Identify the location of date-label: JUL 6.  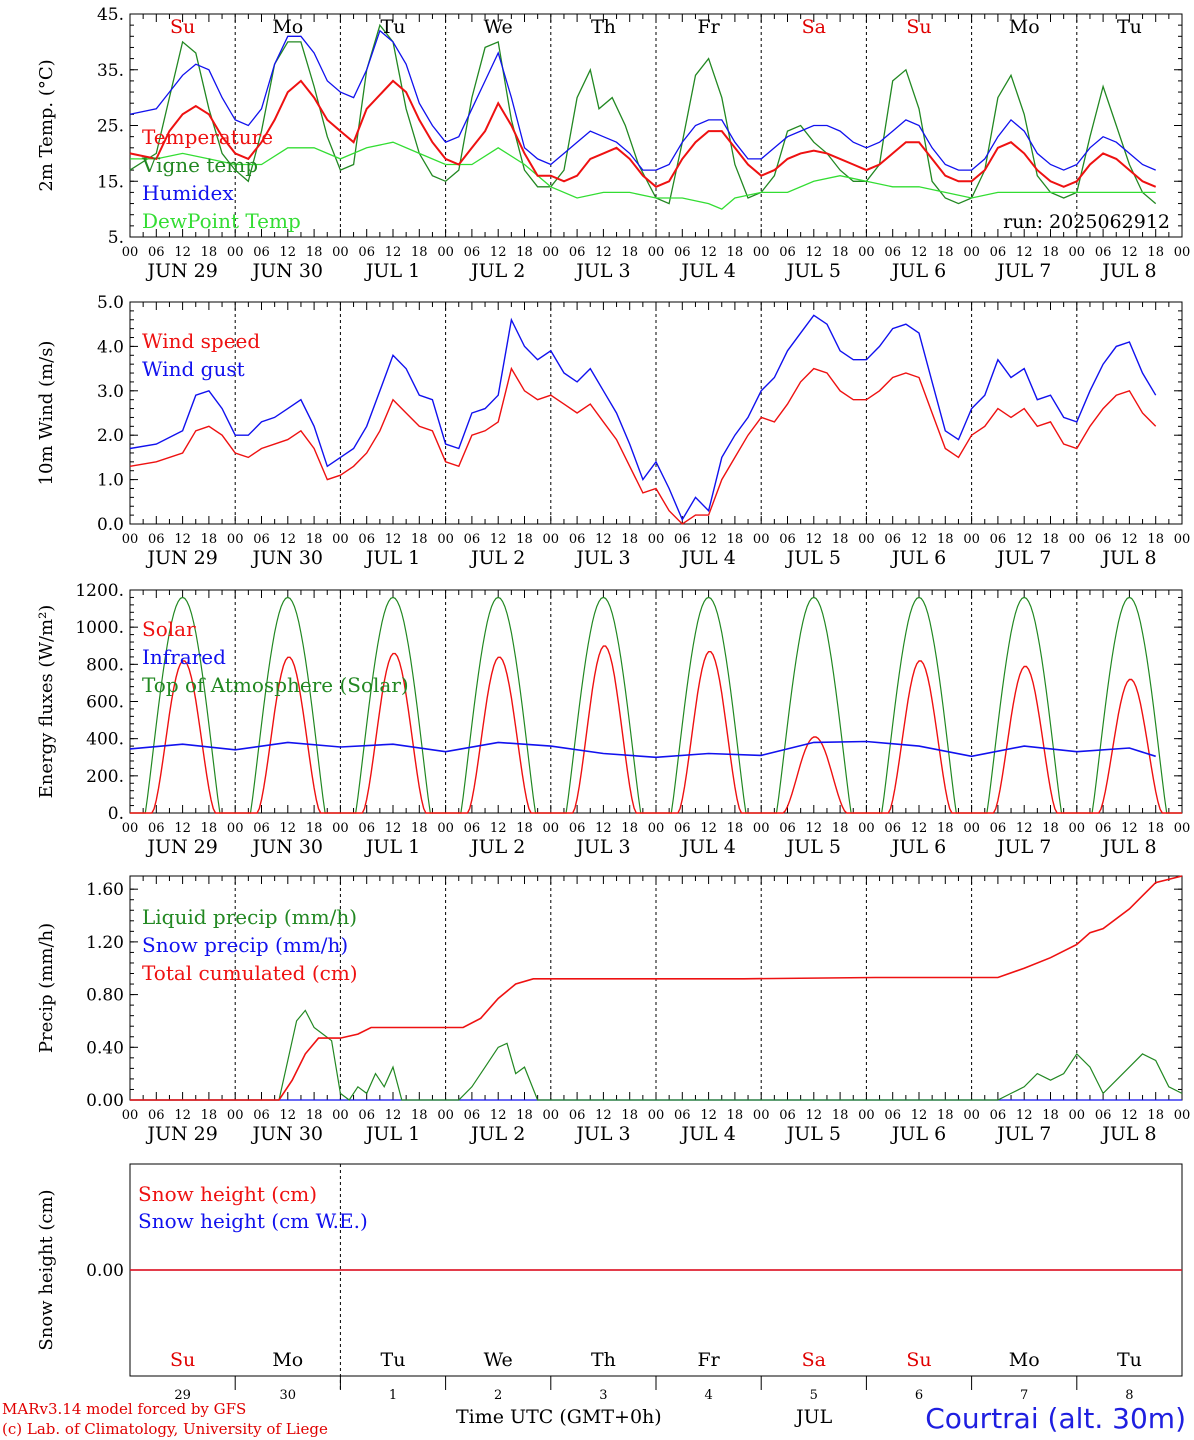
(918, 1134).